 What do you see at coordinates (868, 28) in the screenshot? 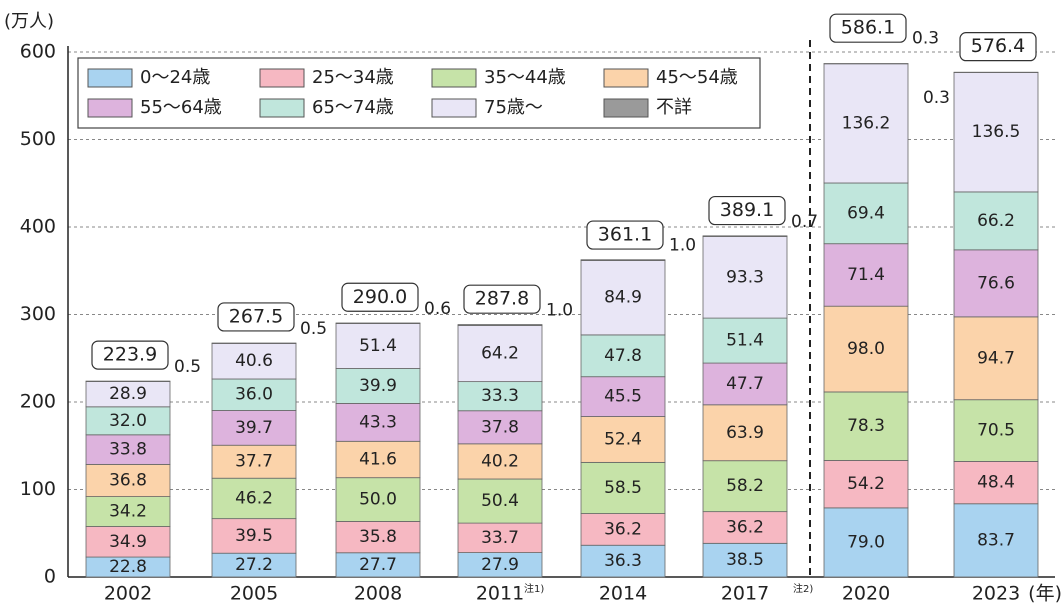
I see `total-label: 586.1` at bounding box center [868, 28].